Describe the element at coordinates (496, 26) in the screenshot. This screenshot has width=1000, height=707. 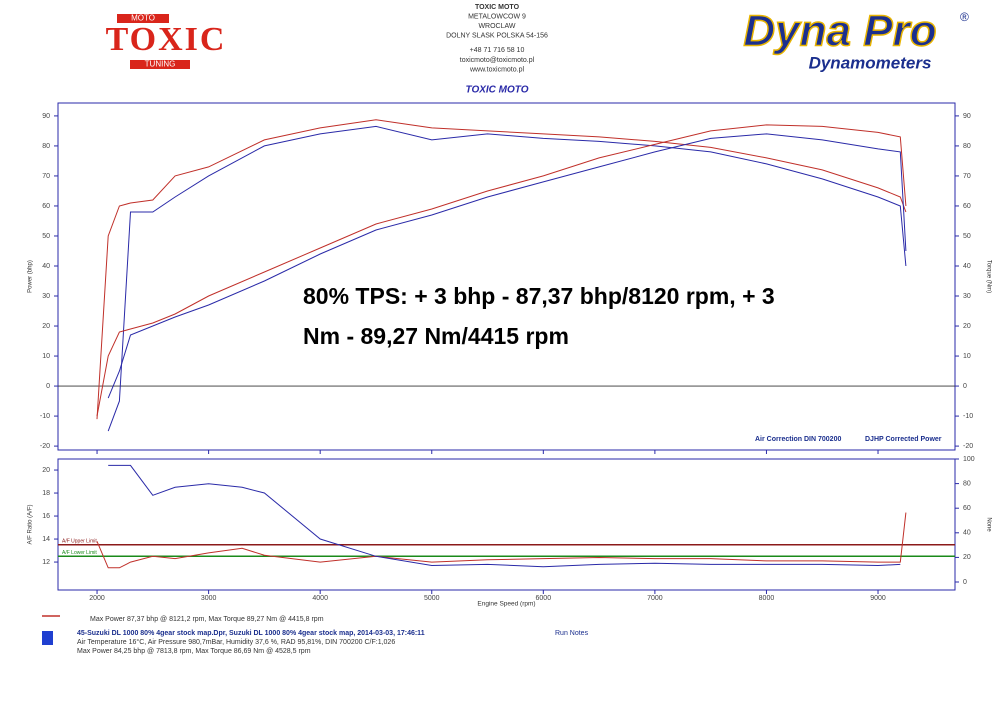
I see `address-line: WROCLAW` at that location.